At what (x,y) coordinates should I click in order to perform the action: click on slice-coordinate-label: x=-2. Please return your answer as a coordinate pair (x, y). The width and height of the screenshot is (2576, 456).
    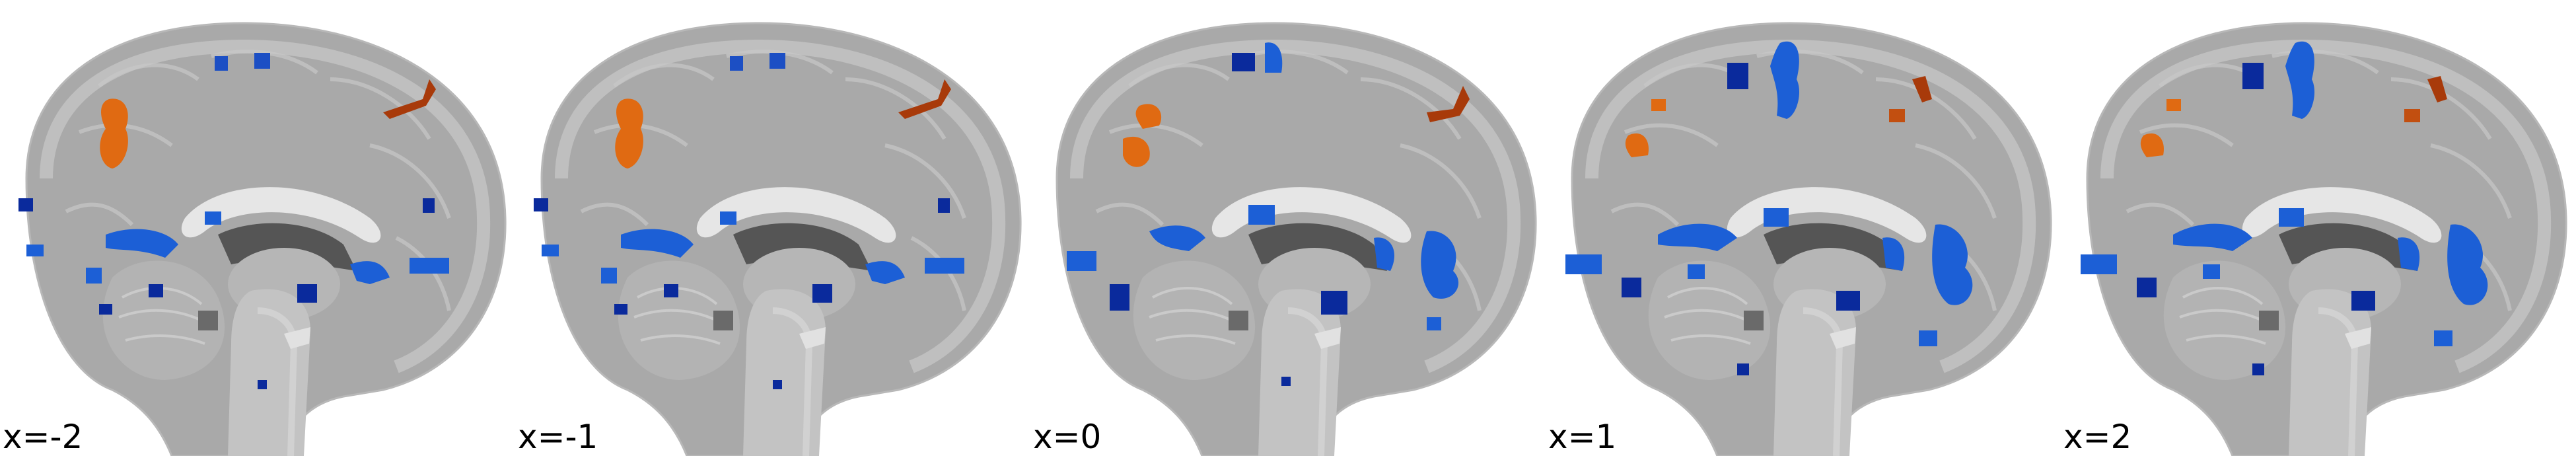
    Looking at the image, I should click on (43, 437).